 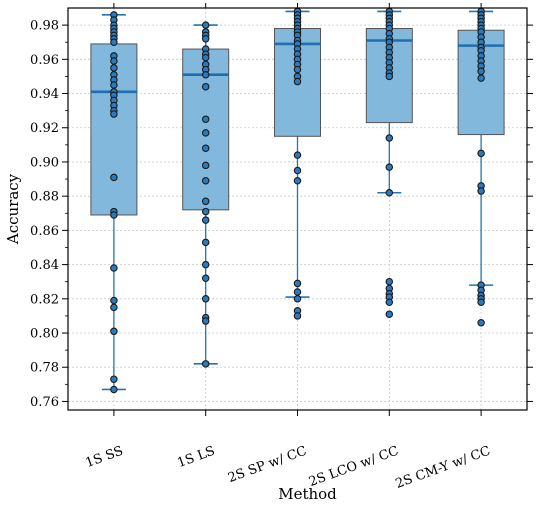 I want to click on y-tick-label: 0.96, so click(x=44, y=60).